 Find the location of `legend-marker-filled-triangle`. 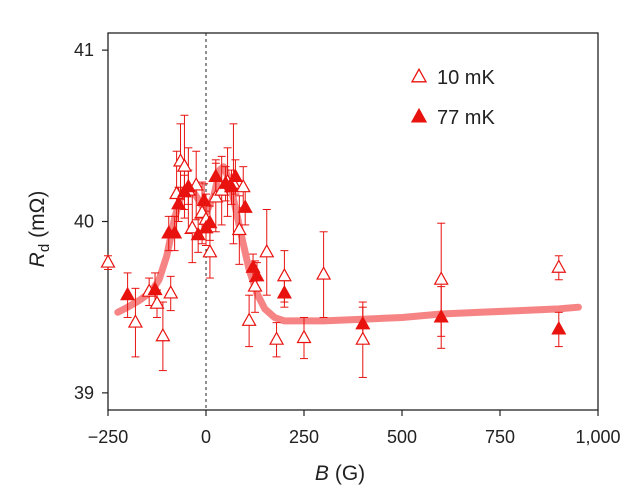

legend-marker-filled-triangle is located at coordinates (419, 115).